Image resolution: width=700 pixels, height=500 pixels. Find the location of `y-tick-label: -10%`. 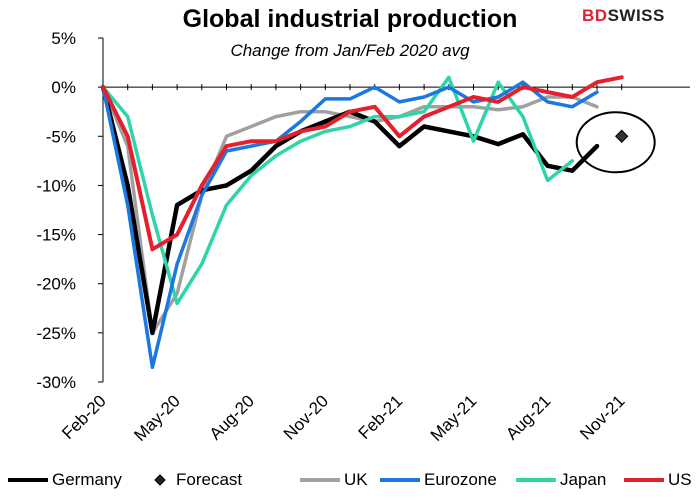

y-tick-label: -10% is located at coordinates (56, 185).